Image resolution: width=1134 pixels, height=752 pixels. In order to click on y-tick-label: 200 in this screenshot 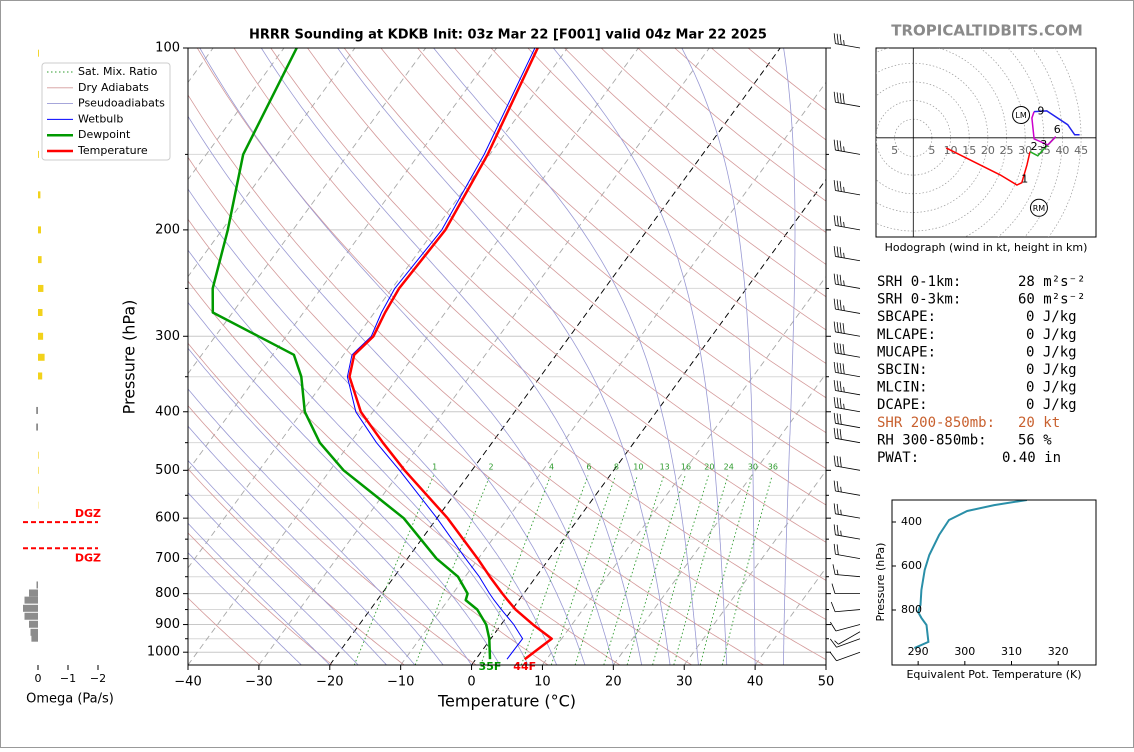, I will do `click(167, 229)`.